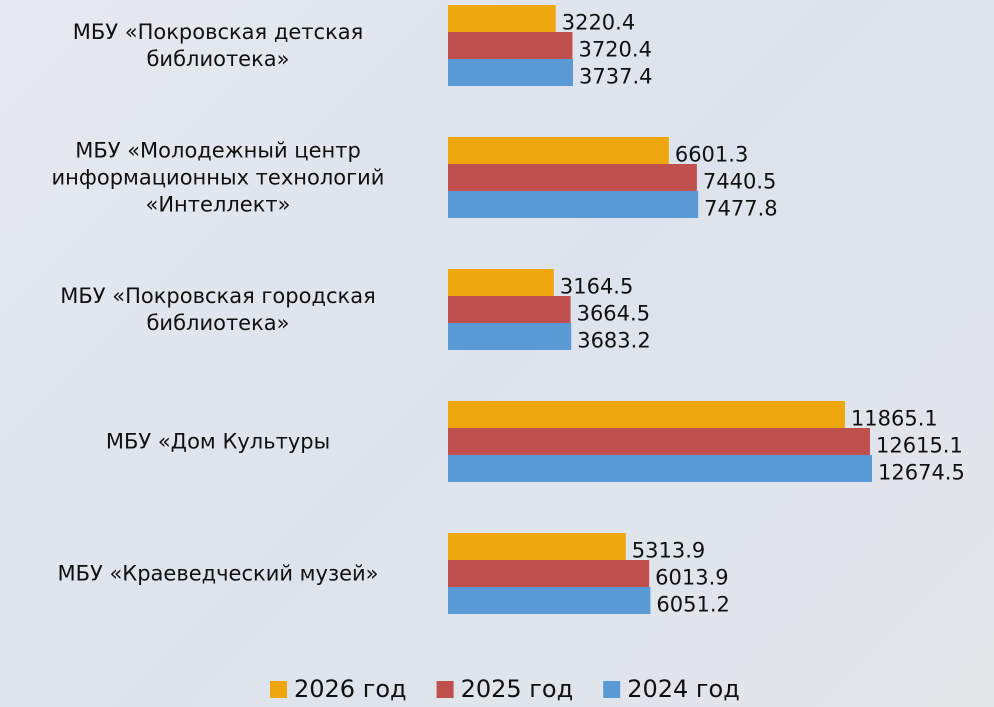  What do you see at coordinates (614, 50) in the screenshot?
I see `value-label: 3720.4` at bounding box center [614, 50].